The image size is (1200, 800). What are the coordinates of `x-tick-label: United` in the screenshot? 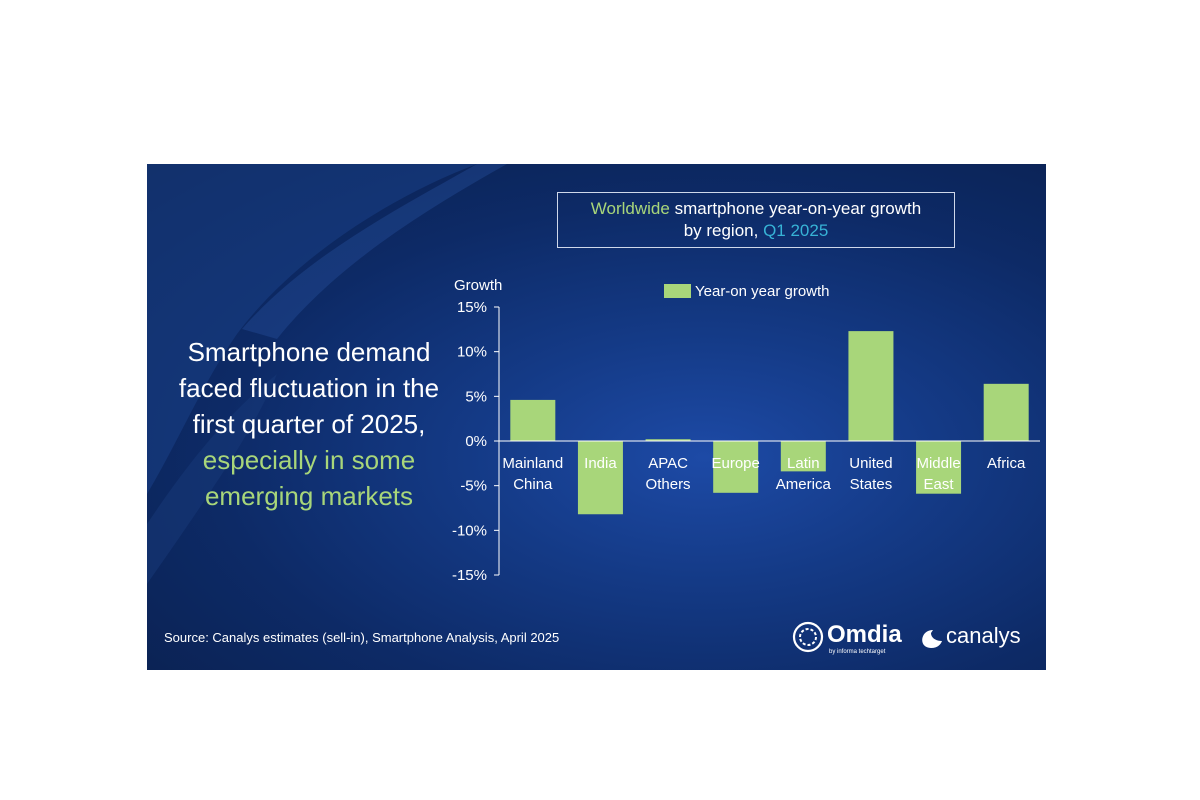 It's located at (870, 463).